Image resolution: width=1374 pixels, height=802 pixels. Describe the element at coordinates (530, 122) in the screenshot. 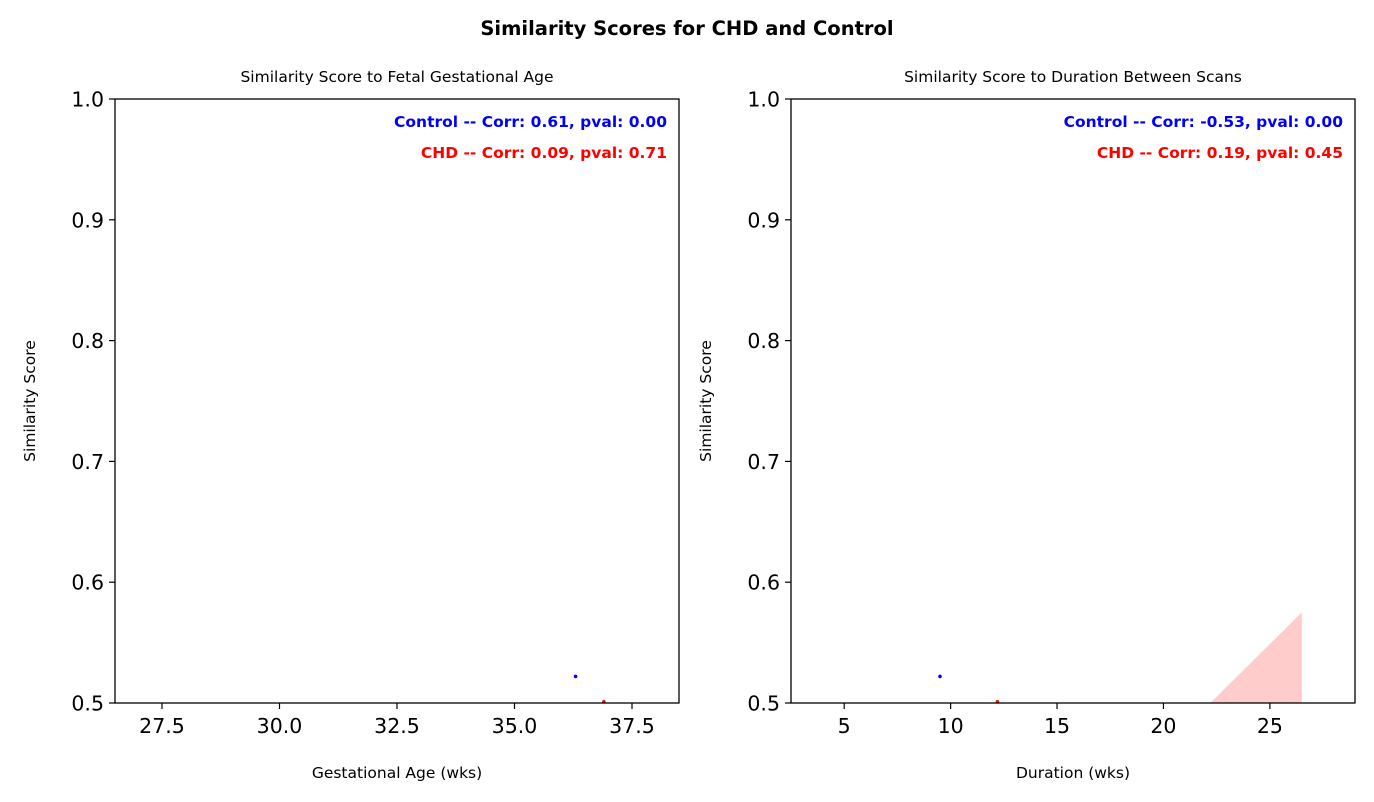

I see `correlation-annotation-control: Control -- Corr: 0.61, pval: 0.00` at that location.